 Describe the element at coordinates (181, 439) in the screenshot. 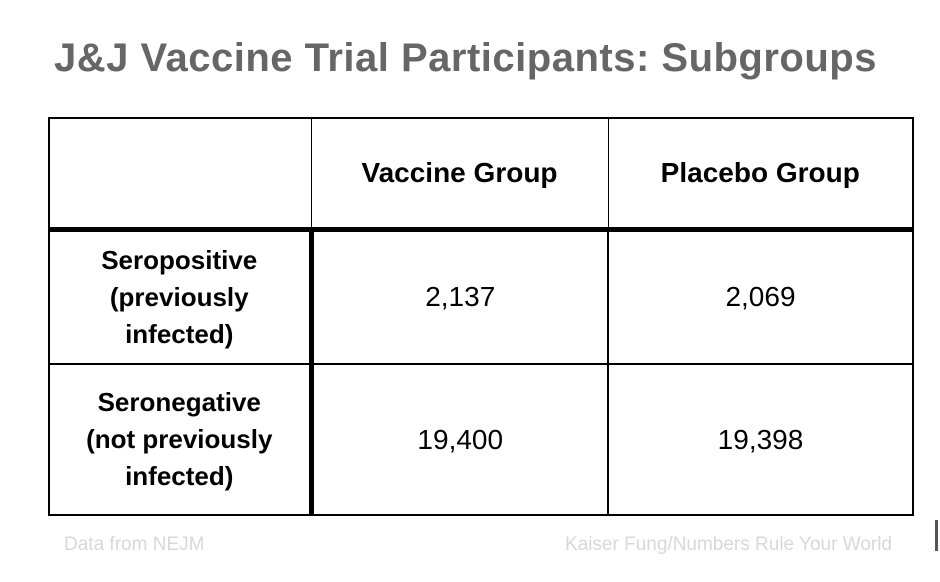

I see `row-label-seronegative: Seronegative (not previously infected)` at that location.